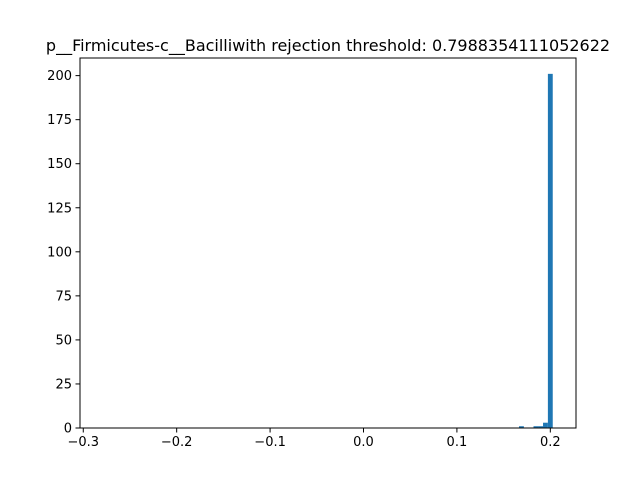 The width and height of the screenshot is (640, 480). Describe the element at coordinates (83, 442) in the screenshot. I see `x-tick-label-0: −0.3` at that location.